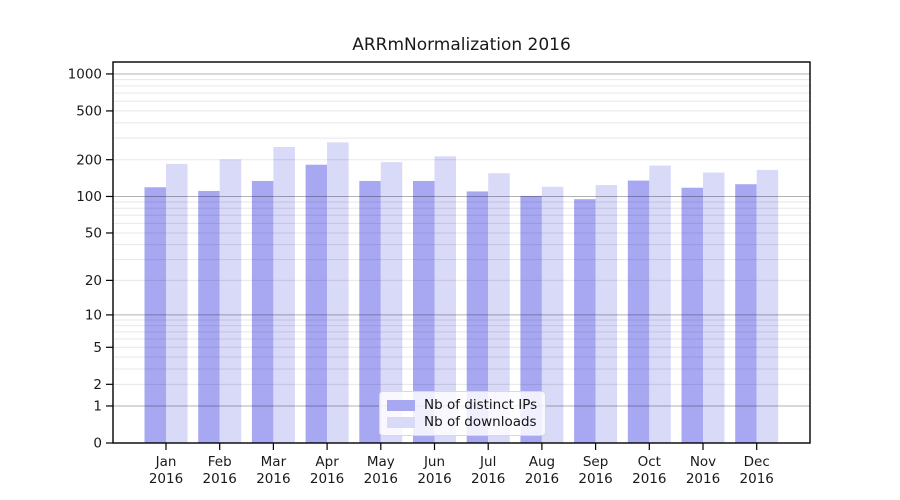 The image size is (900, 500). I want to click on y-tick-label: 20, so click(93, 281).